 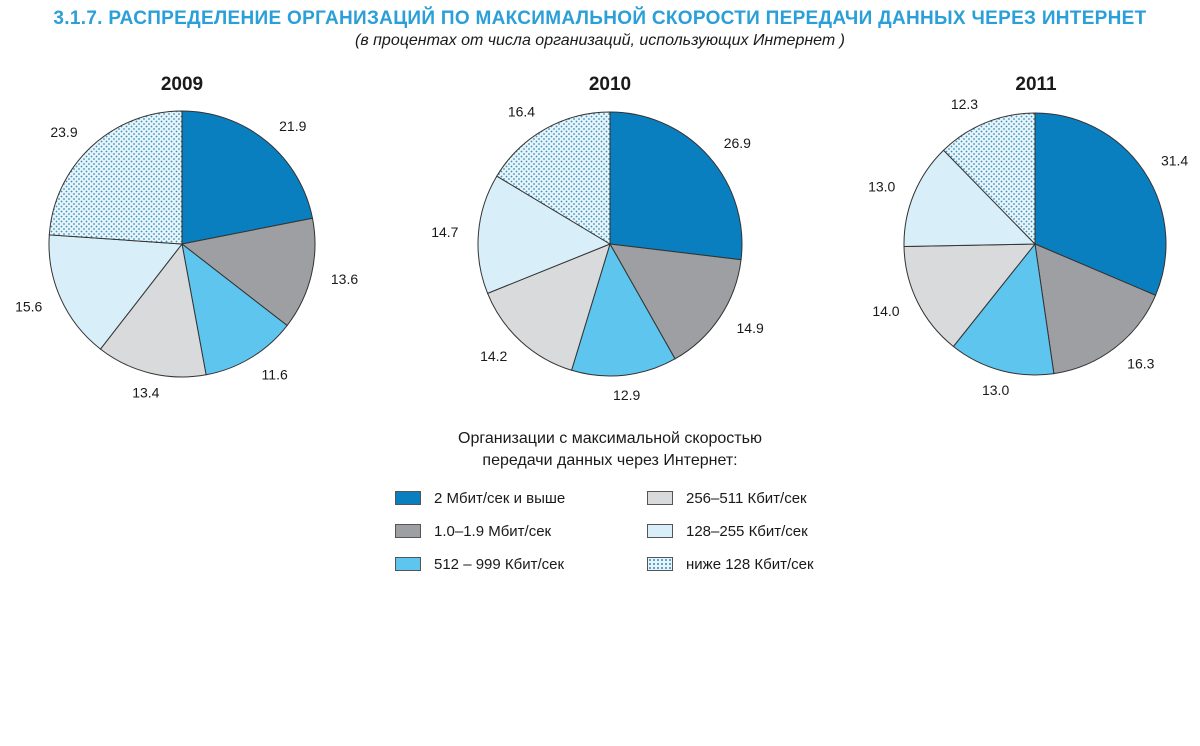 I want to click on legend-title-line2: передачи данных через Интернет:, so click(x=610, y=460).